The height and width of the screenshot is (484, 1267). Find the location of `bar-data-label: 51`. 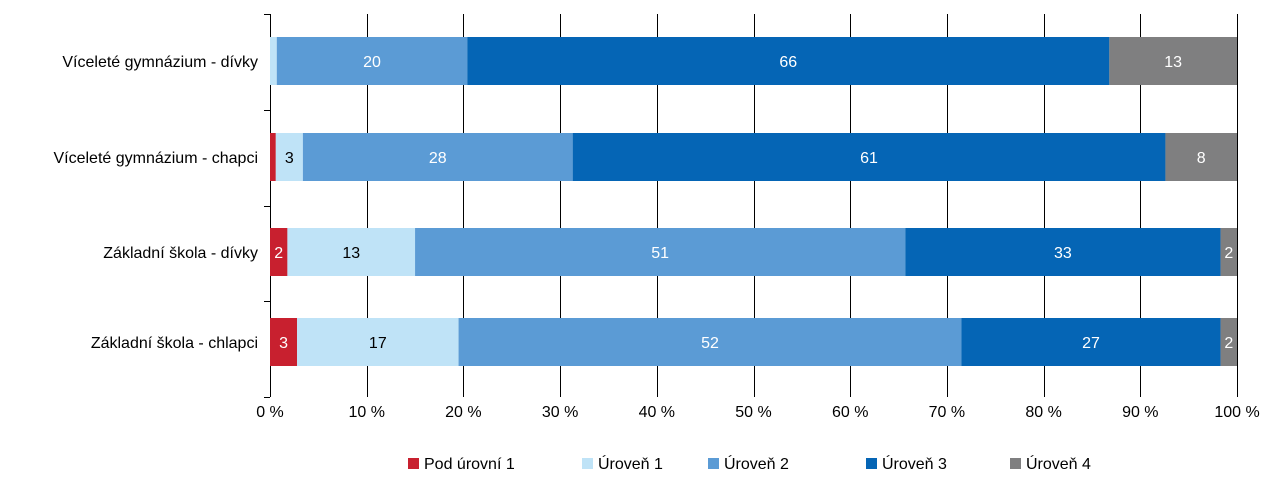

bar-data-label: 51 is located at coordinates (660, 253).